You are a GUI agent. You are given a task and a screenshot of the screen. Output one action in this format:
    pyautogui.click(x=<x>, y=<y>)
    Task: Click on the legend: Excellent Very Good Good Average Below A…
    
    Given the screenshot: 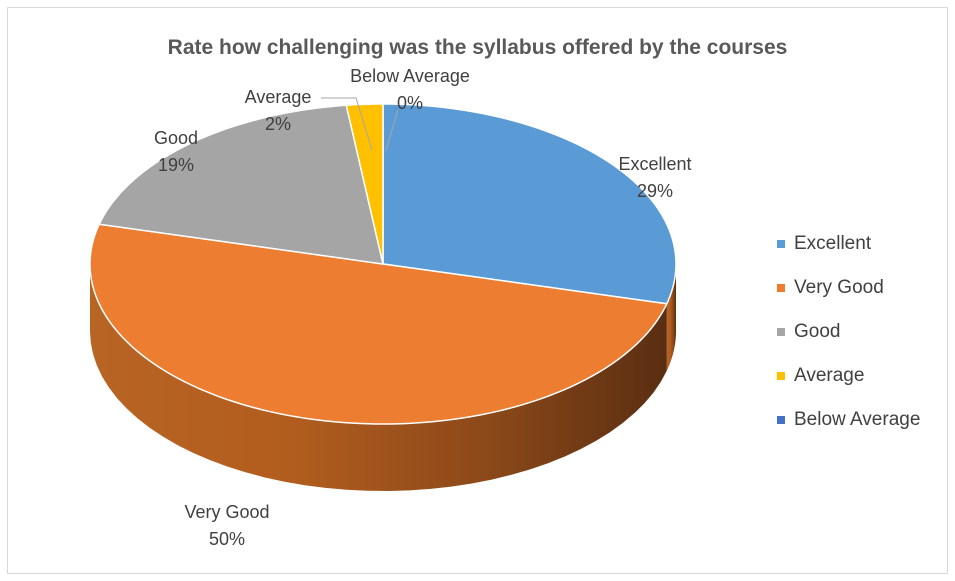 What is the action you would take?
    pyautogui.click(x=864, y=332)
    